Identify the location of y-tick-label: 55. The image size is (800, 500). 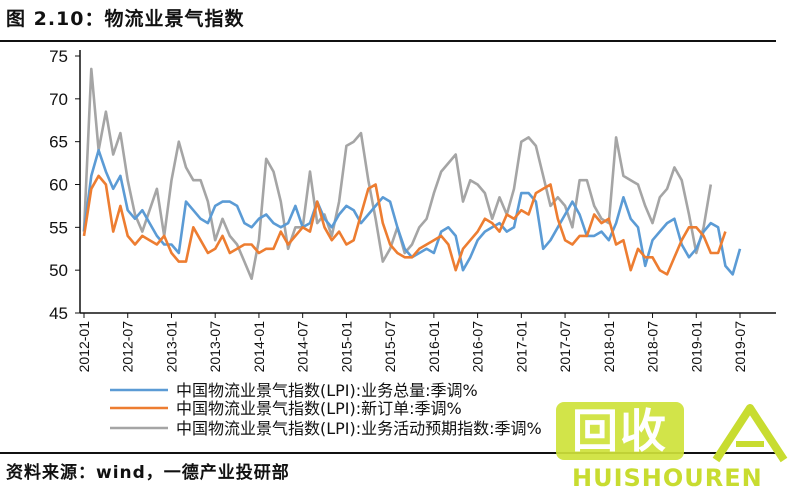
(58, 227).